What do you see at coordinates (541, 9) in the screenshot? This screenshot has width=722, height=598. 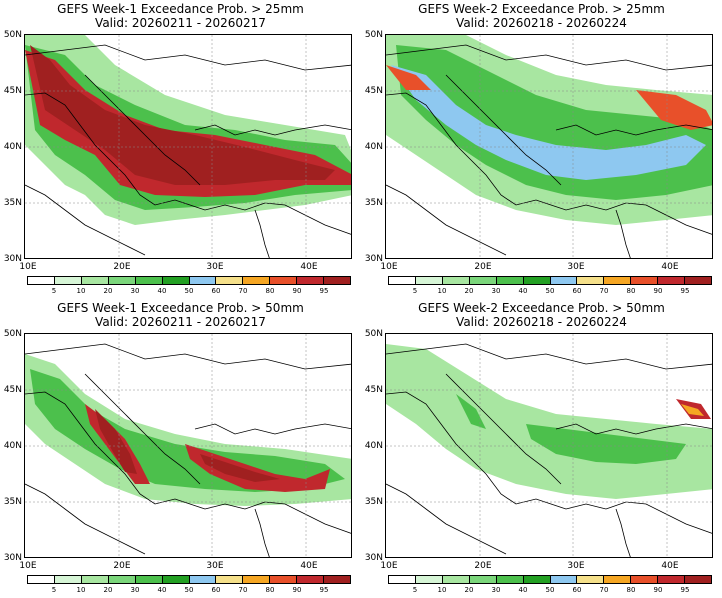 I see `panel-title: GEFS Week-2 Exceedance Prob. > 25mm` at bounding box center [541, 9].